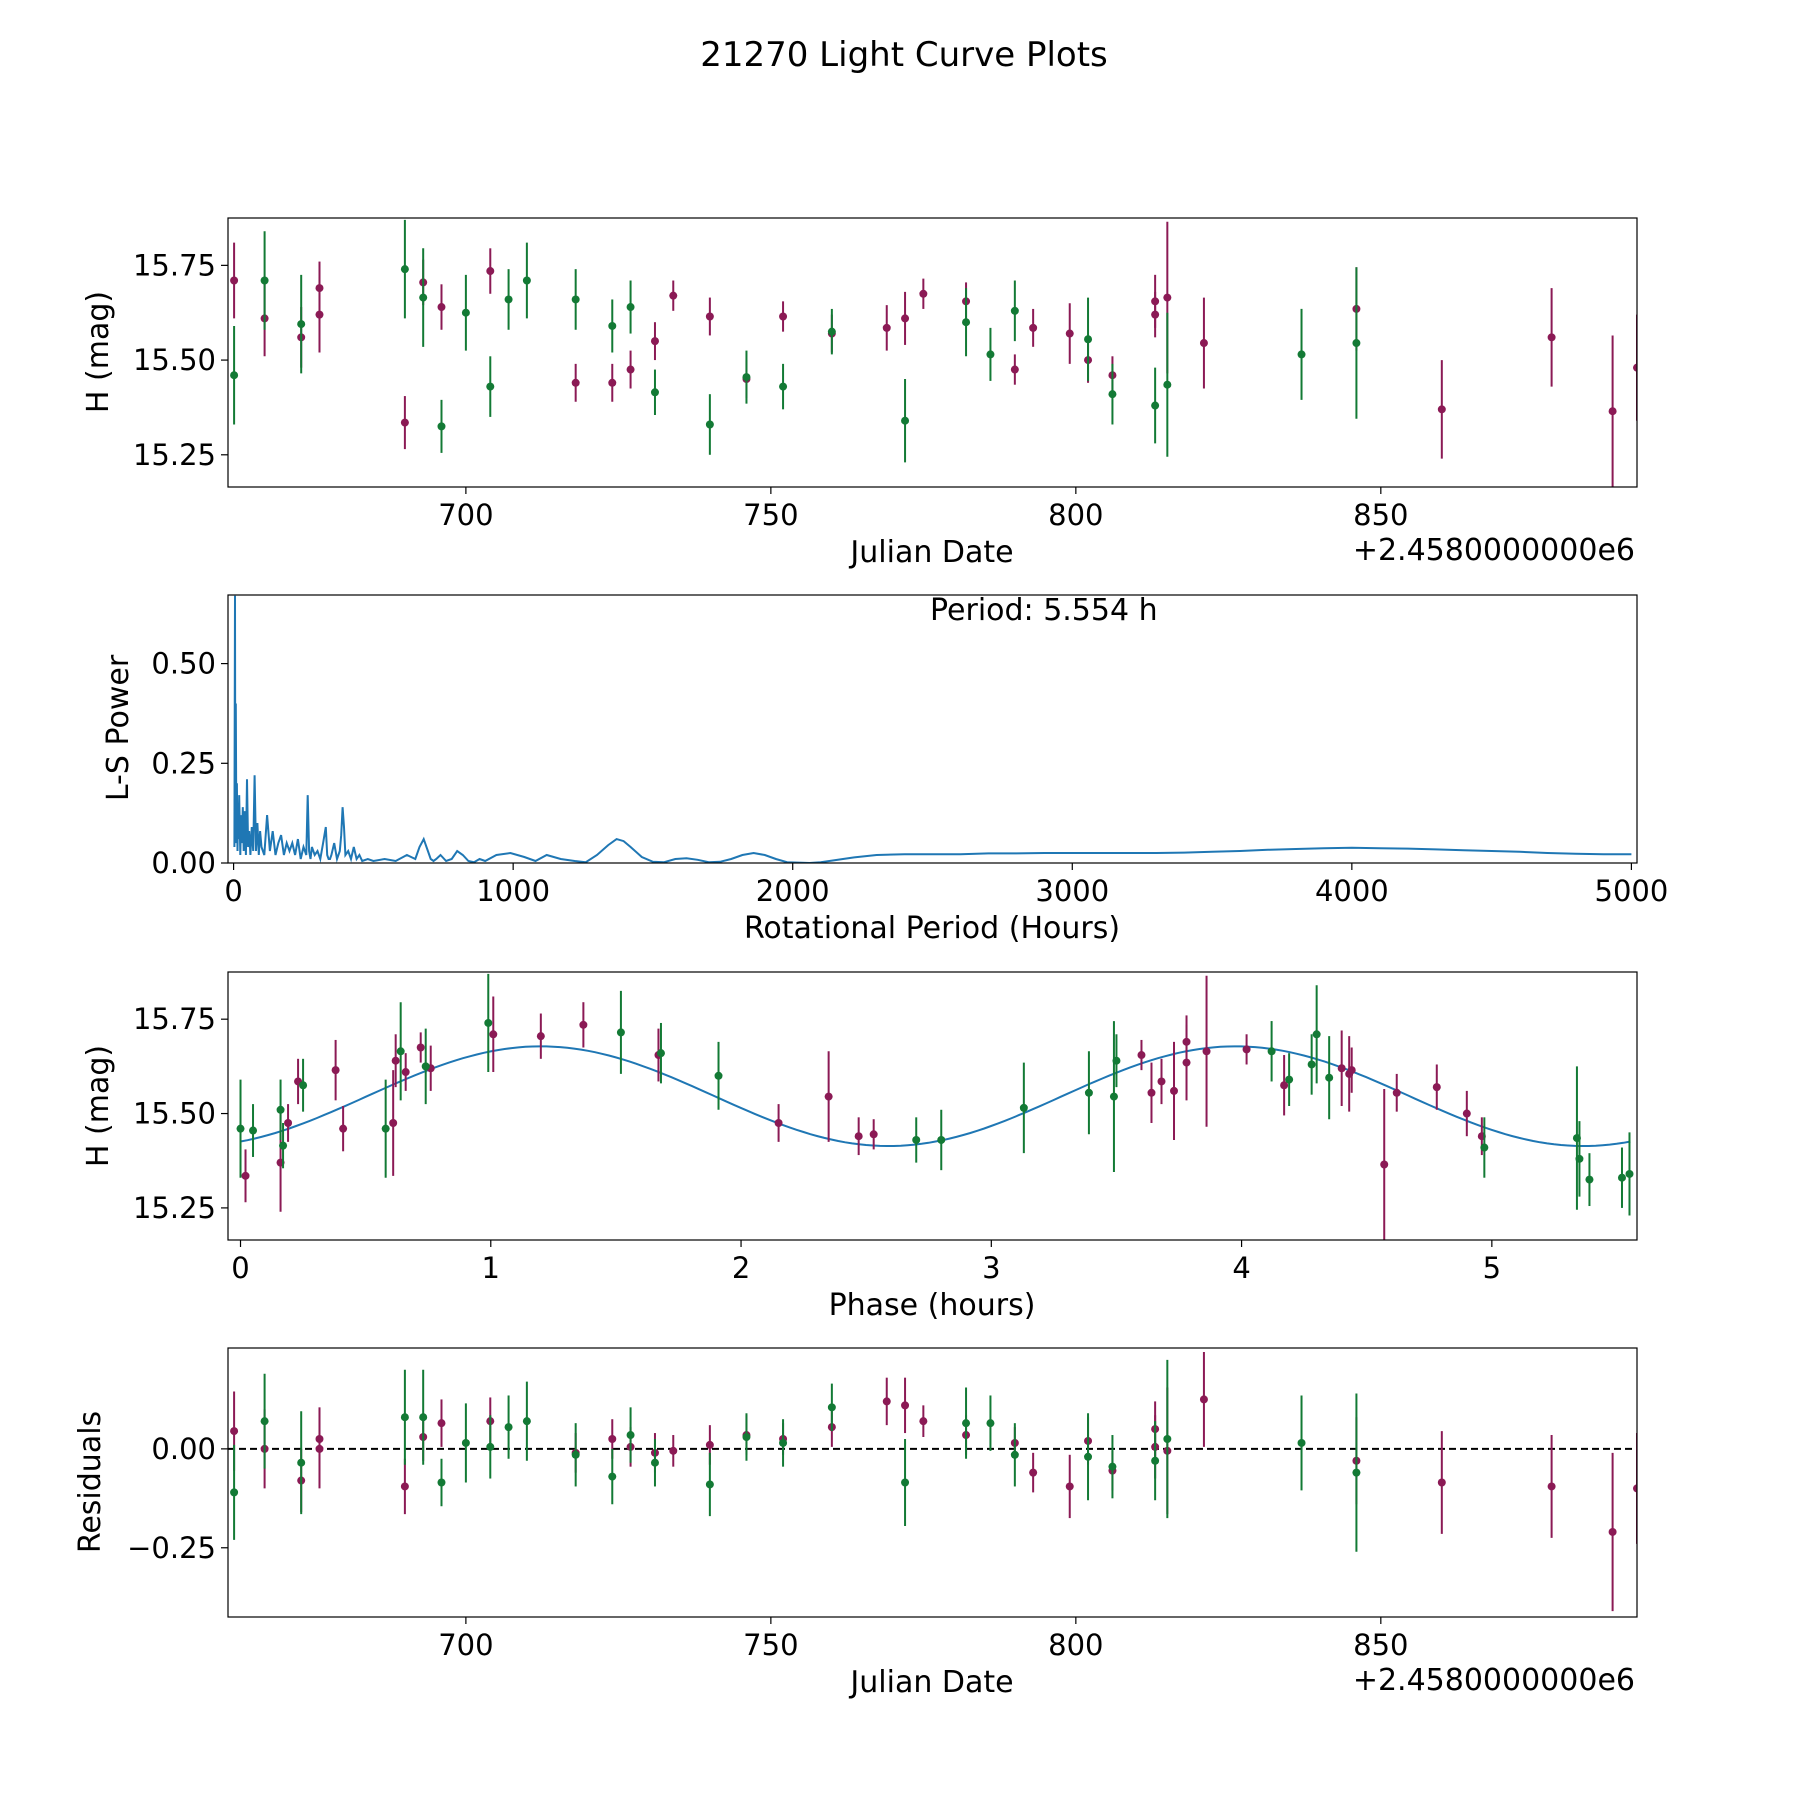  What do you see at coordinates (770, 1645) in the screenshot?
I see `x-tick-label: 750` at bounding box center [770, 1645].